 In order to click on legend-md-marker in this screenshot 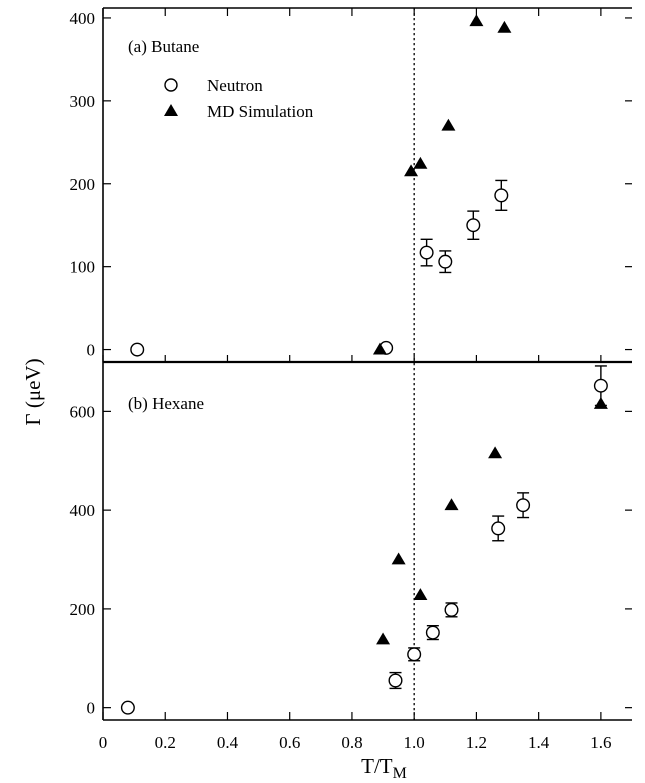, I will do `click(171, 110)`.